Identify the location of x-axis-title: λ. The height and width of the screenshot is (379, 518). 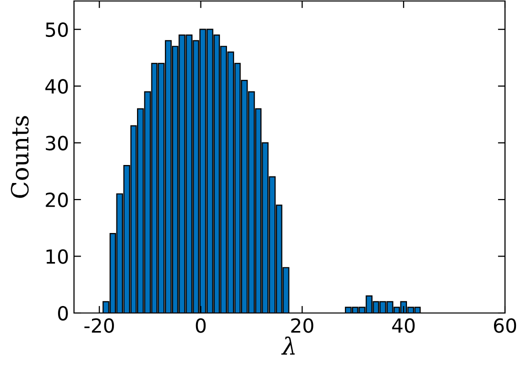
(288, 345).